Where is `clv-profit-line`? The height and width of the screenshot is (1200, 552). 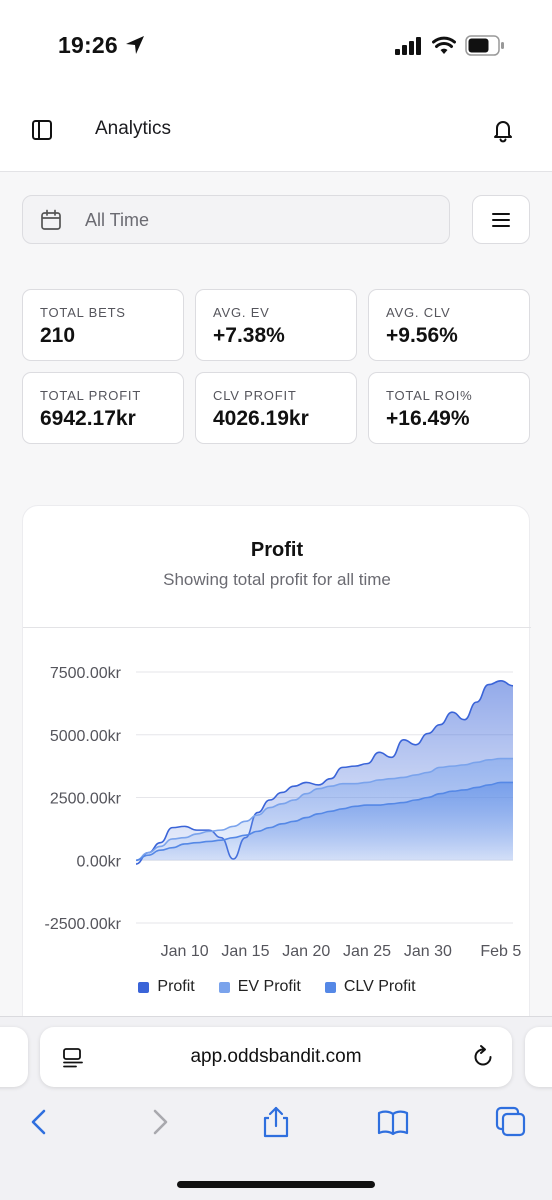
clv-profit-line is located at coordinates (324, 821).